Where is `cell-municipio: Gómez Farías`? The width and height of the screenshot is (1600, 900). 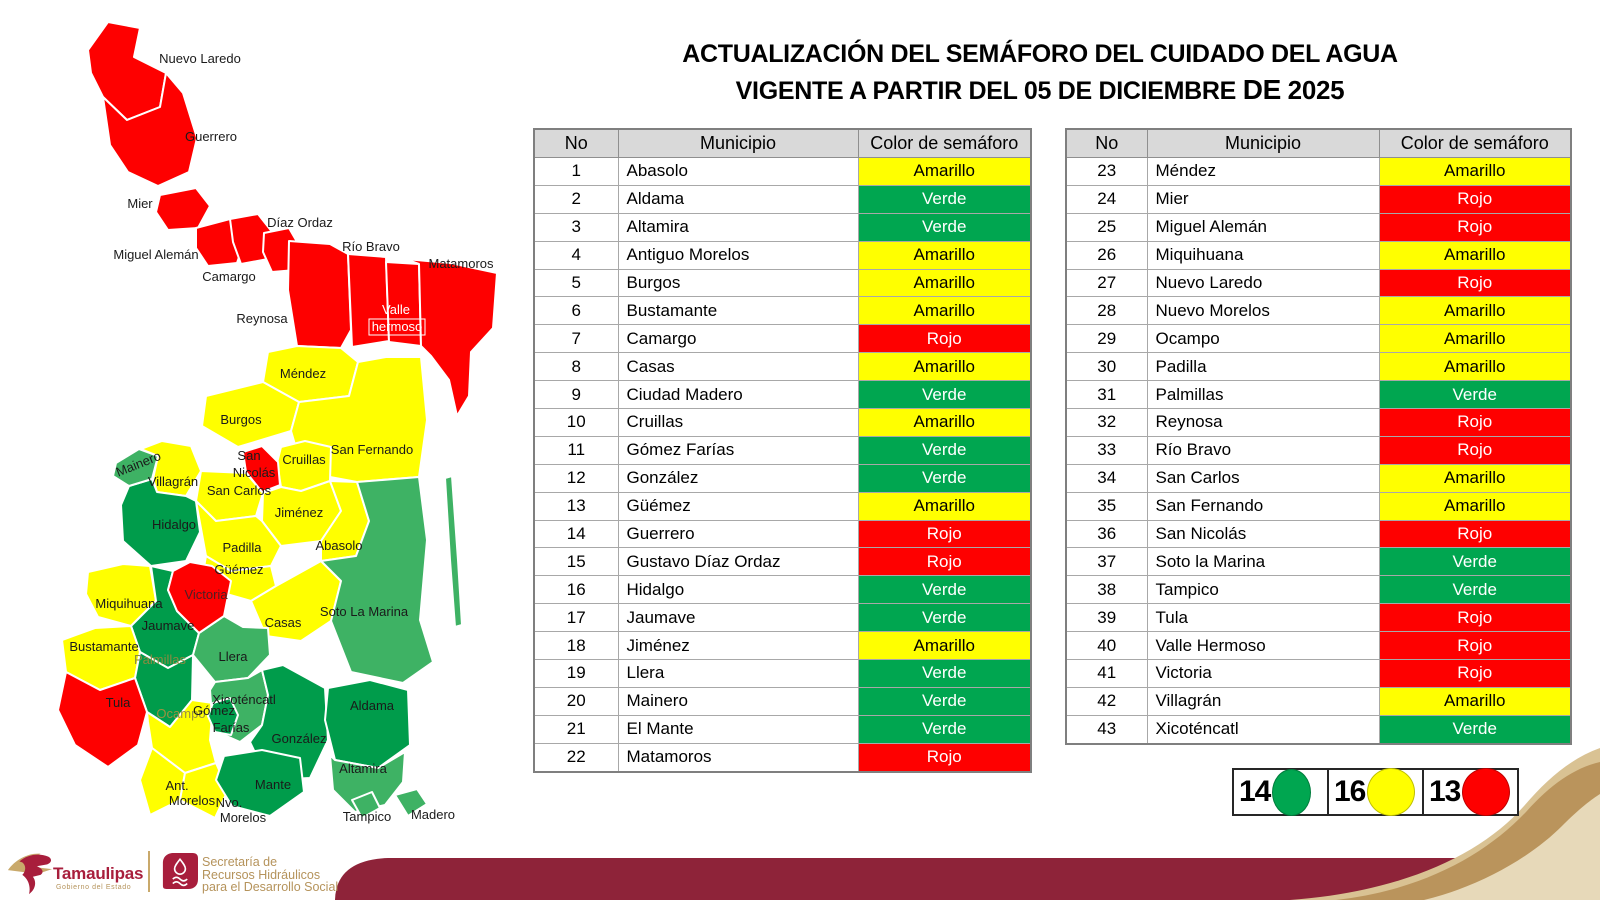
cell-municipio: Gómez Farías is located at coordinates (738, 450).